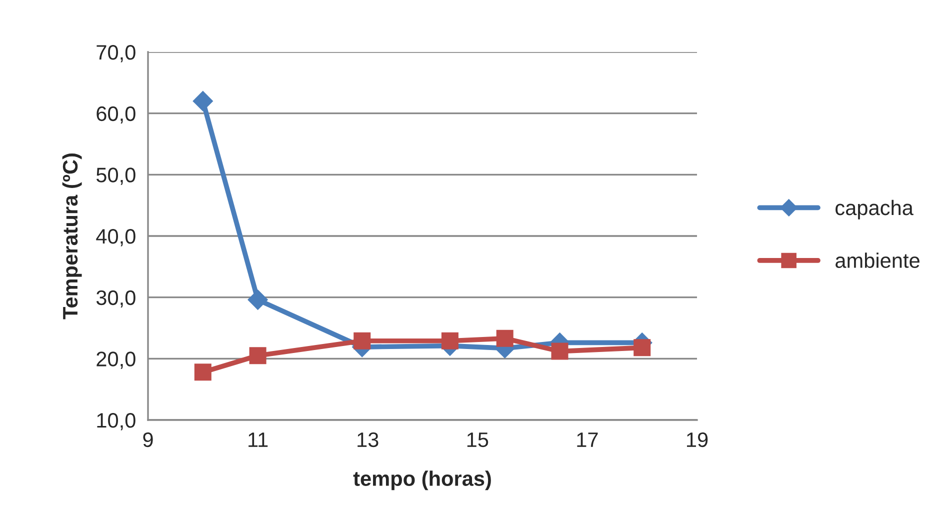 The width and height of the screenshot is (926, 528). Describe the element at coordinates (116, 360) in the screenshot. I see `y-tick-label: 20,0` at that location.